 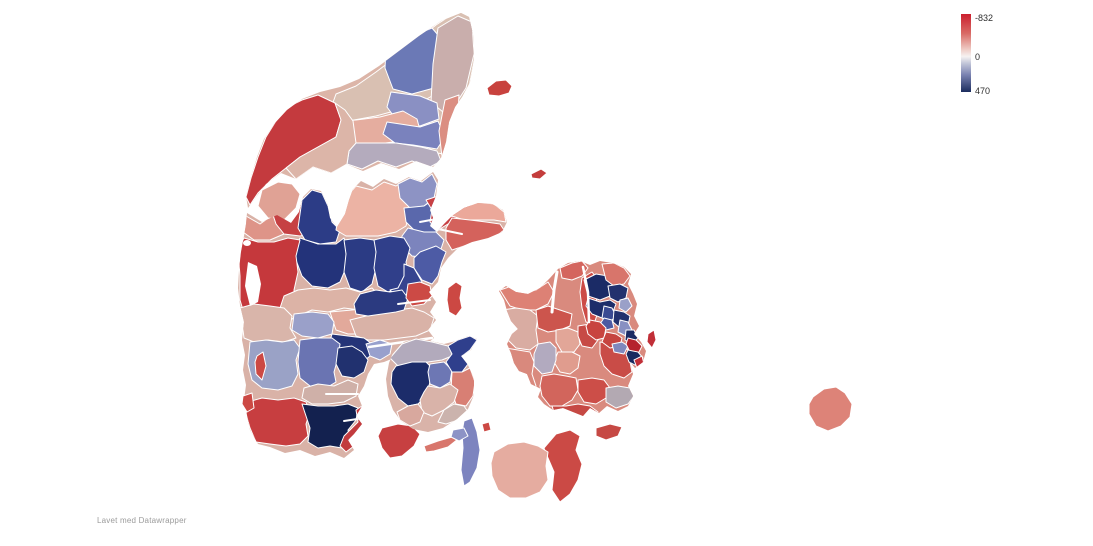 I want to click on map-region-s-horsens, so click(x=381, y=303).